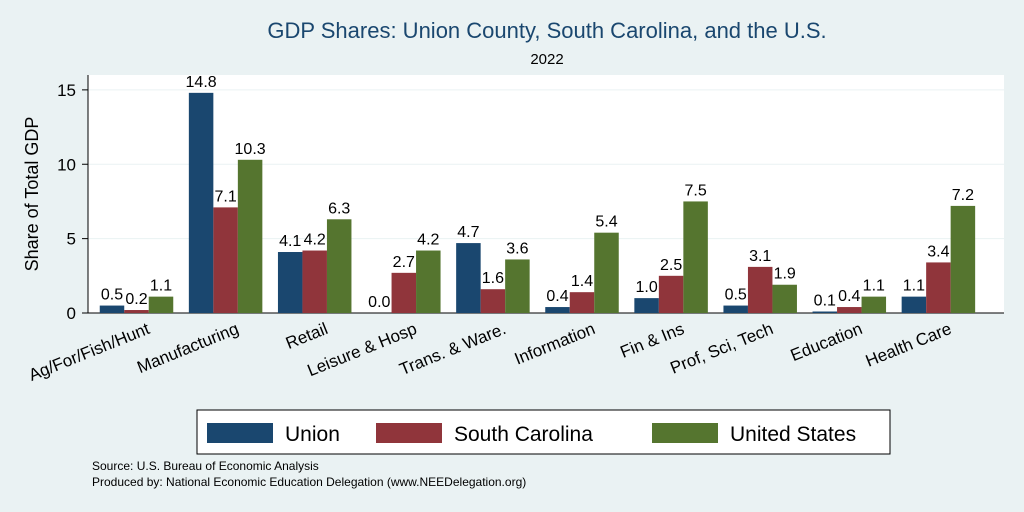 The image size is (1024, 512). Describe the element at coordinates (493, 278) in the screenshot. I see `data-label: 1.6` at that location.